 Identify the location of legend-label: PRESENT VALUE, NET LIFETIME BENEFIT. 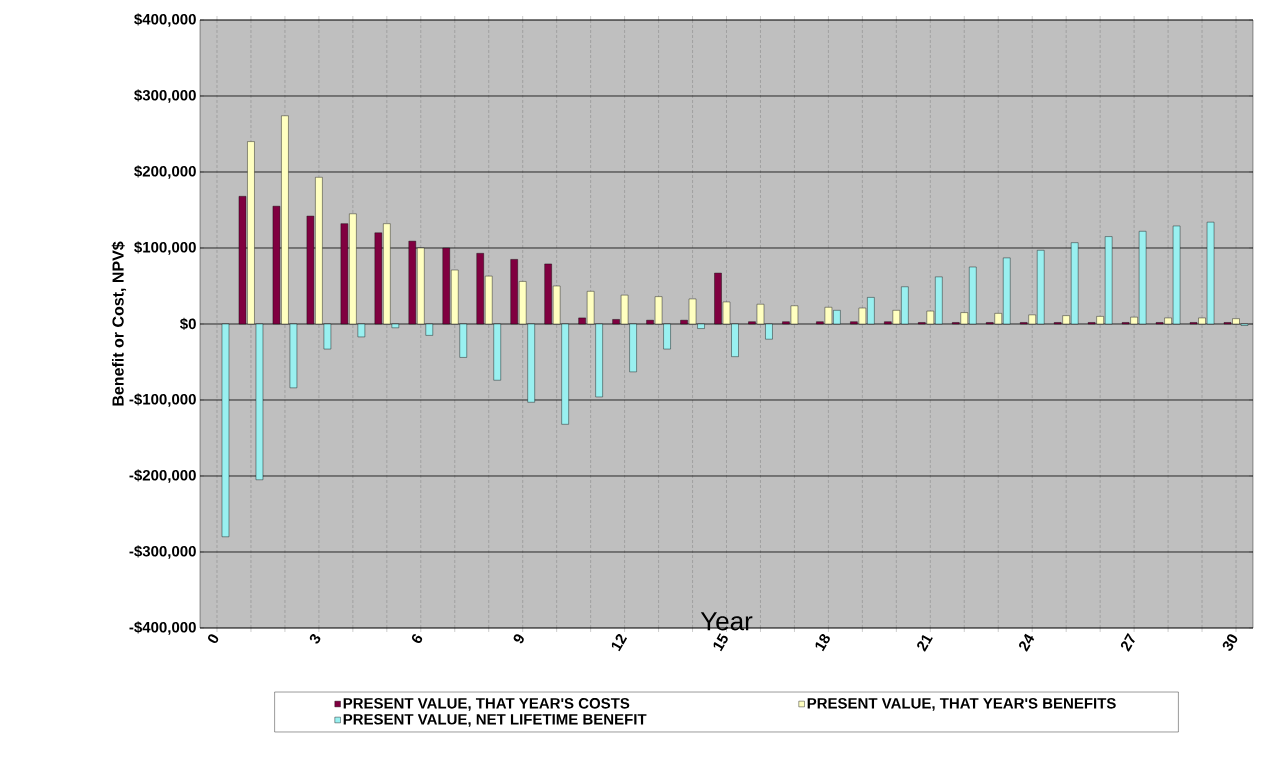
(495, 720).